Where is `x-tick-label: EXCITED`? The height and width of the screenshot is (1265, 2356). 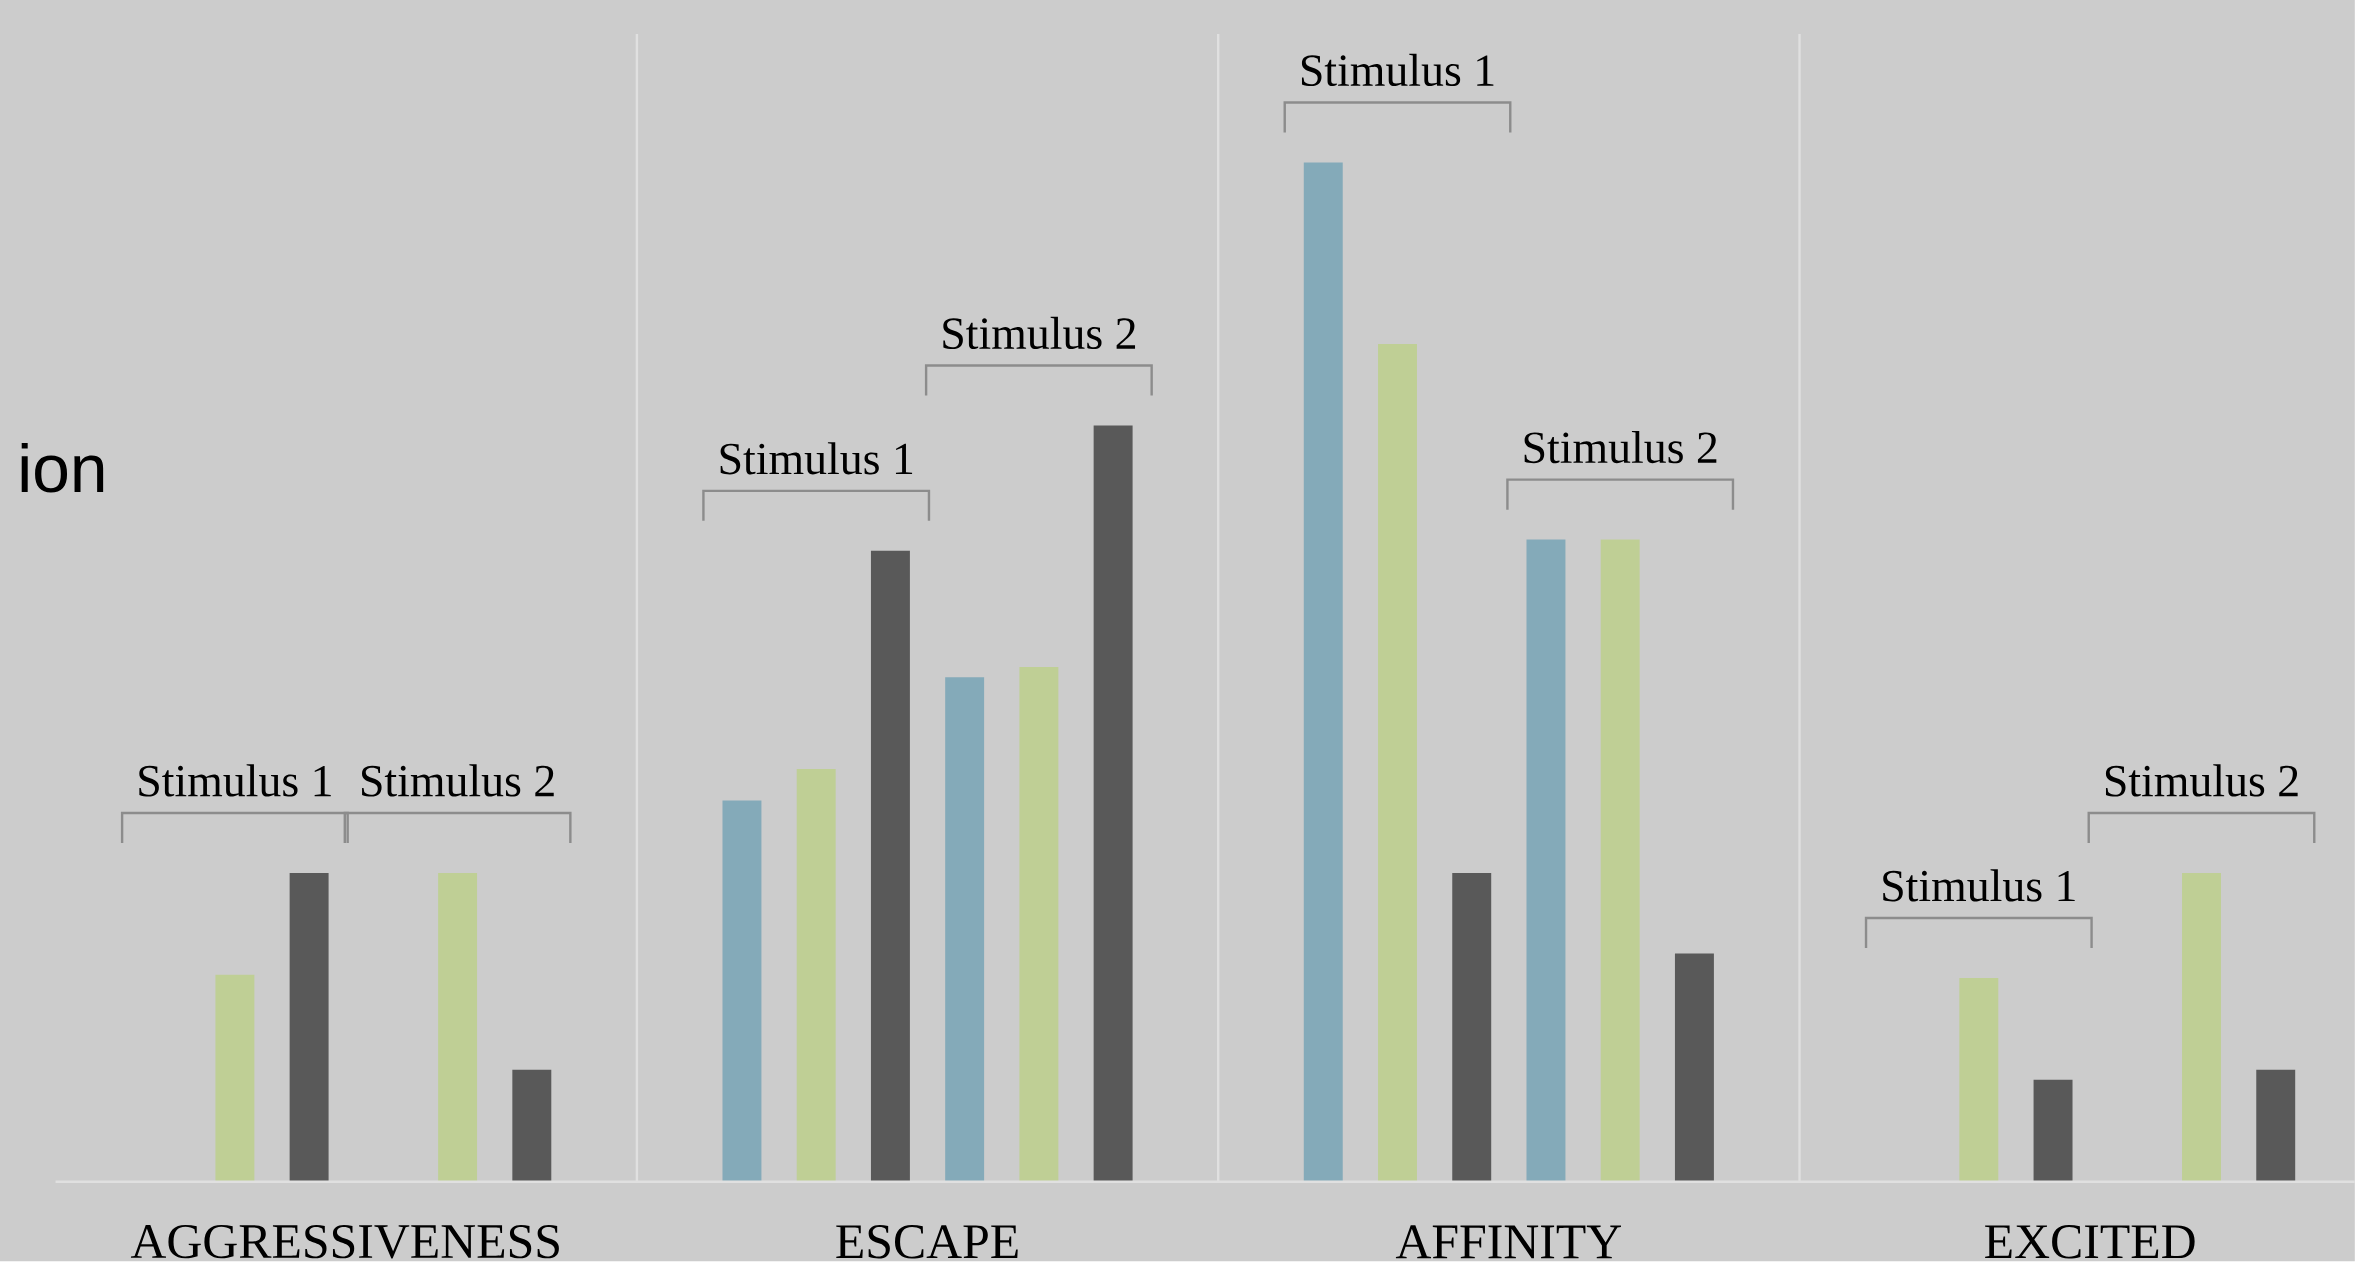
x-tick-label: EXCITED is located at coordinates (2090, 1241).